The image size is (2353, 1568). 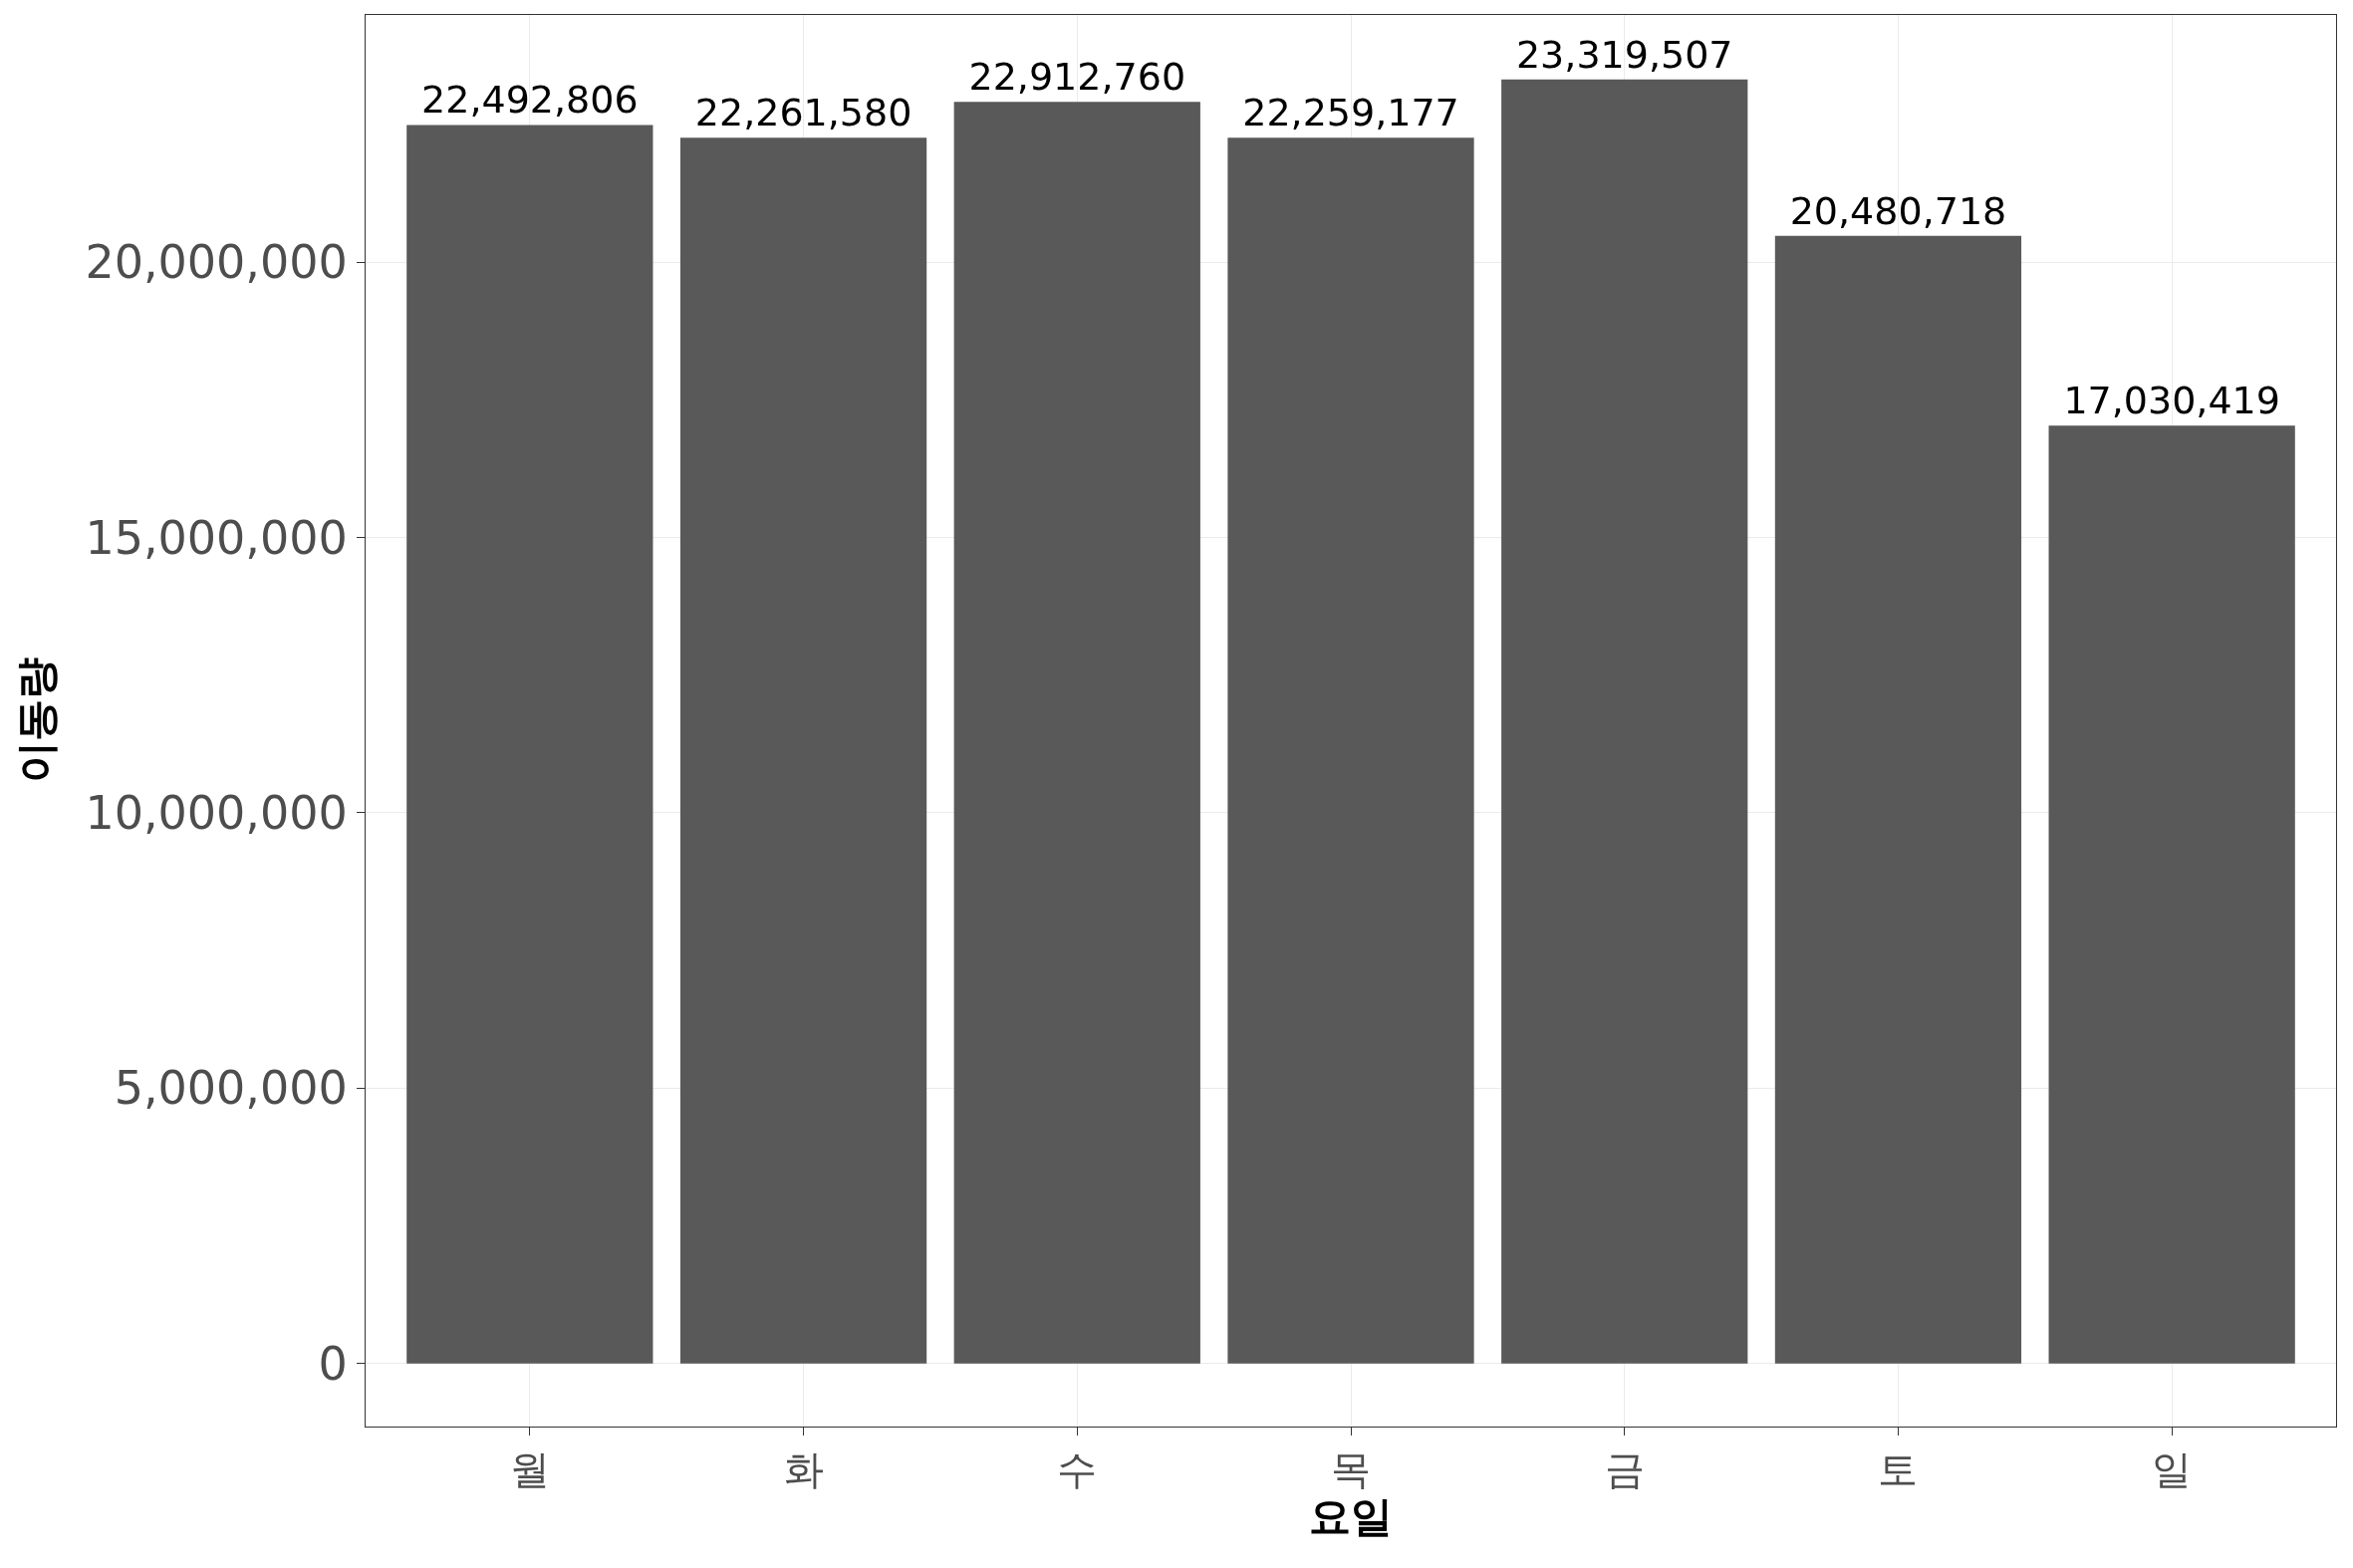 What do you see at coordinates (804, 1469) in the screenshot?
I see `x-tick-label: 화` at bounding box center [804, 1469].